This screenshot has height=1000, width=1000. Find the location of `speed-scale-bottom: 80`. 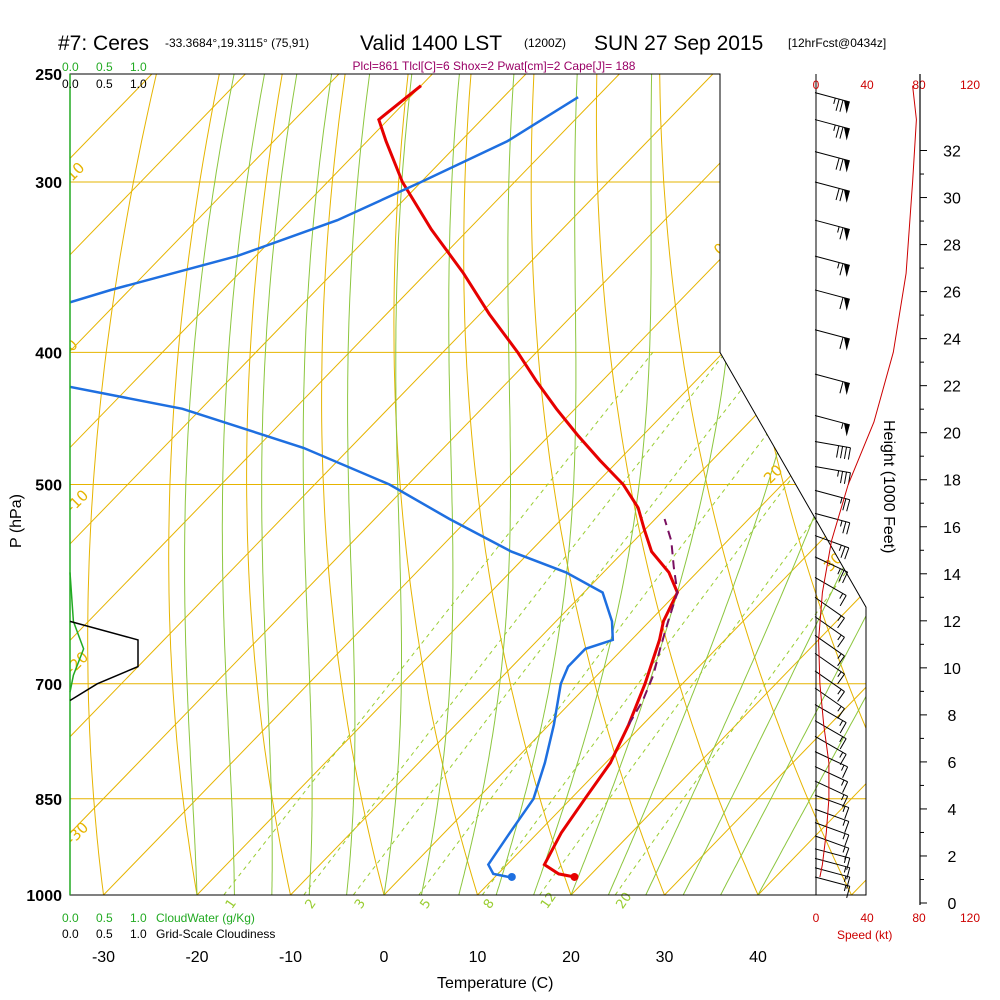

speed-scale-bottom: 80 is located at coordinates (919, 918).